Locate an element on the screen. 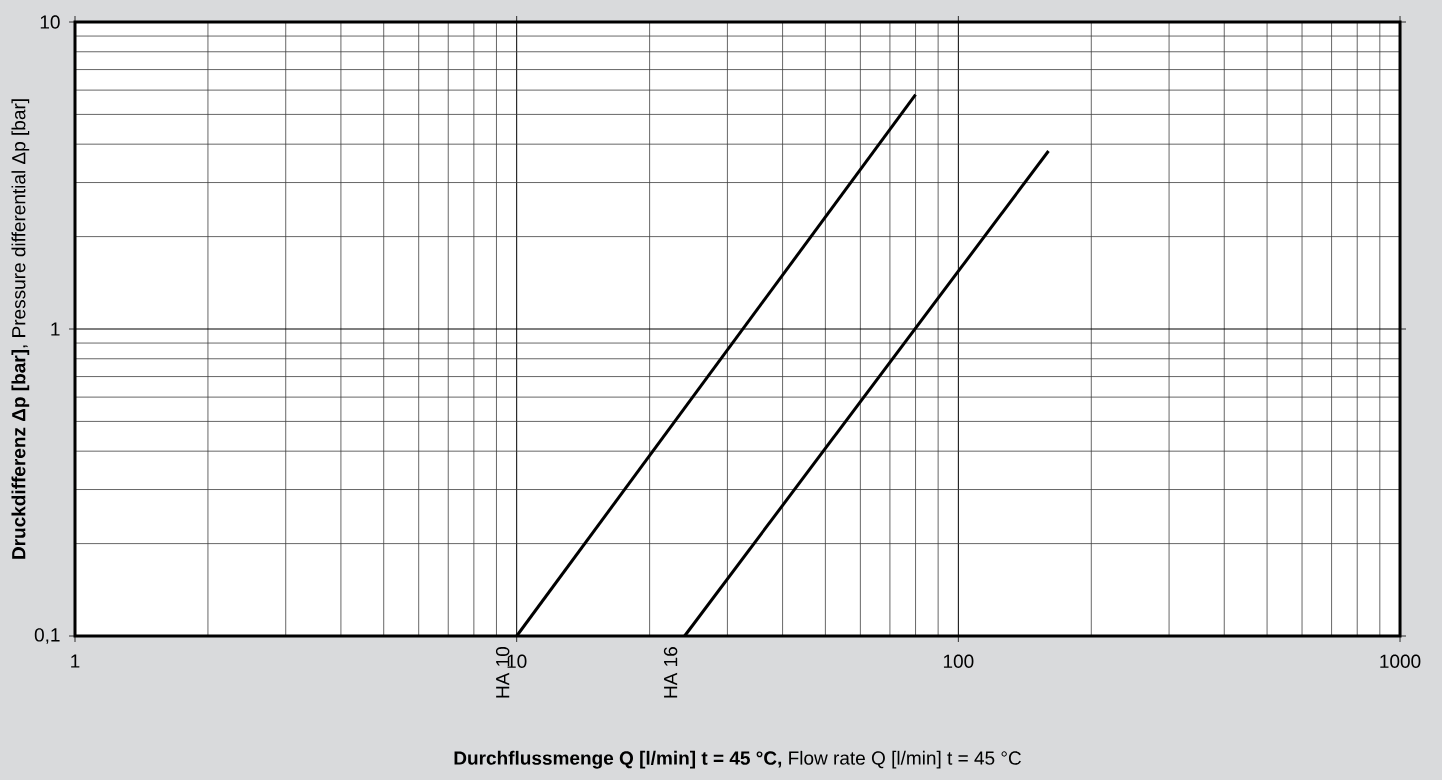 The width and height of the screenshot is (1442, 780). x-axis-title: Durchflussmenge Q [l/min] t = 45 °C, Flow rate Q [l/min] t = 45 °C is located at coordinates (737, 759).